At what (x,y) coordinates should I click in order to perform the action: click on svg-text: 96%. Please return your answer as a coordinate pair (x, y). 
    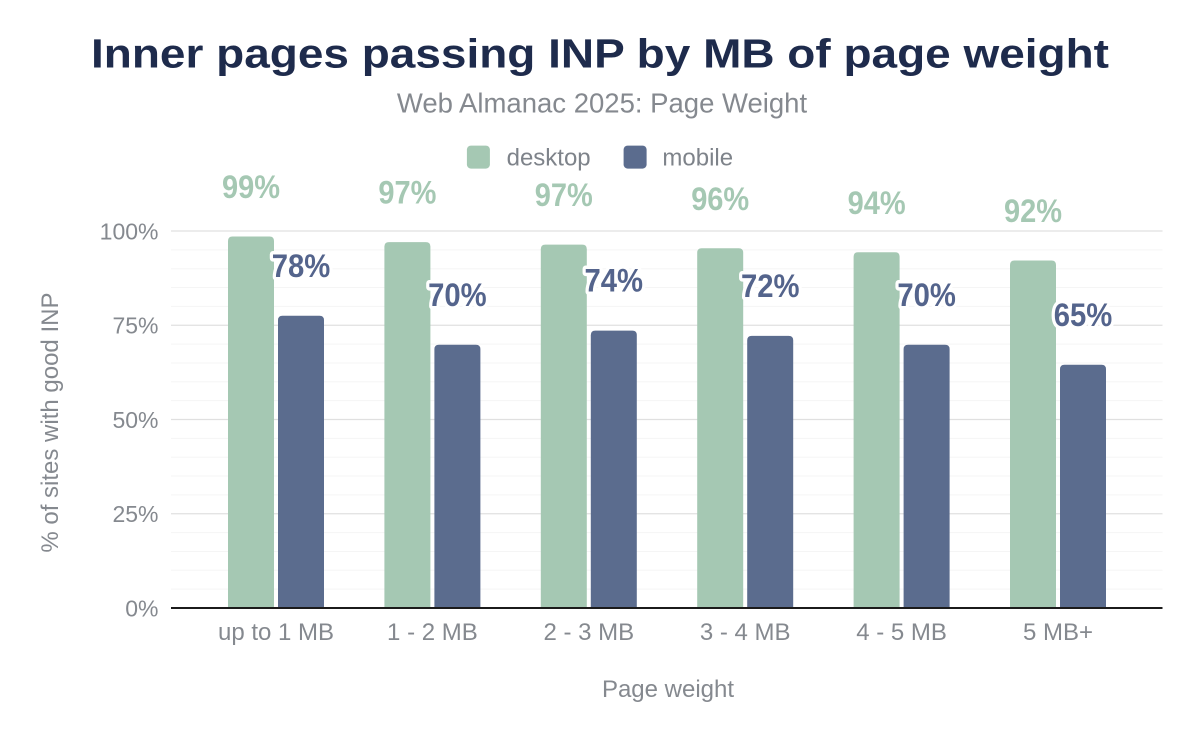
    Looking at the image, I should click on (720, 199).